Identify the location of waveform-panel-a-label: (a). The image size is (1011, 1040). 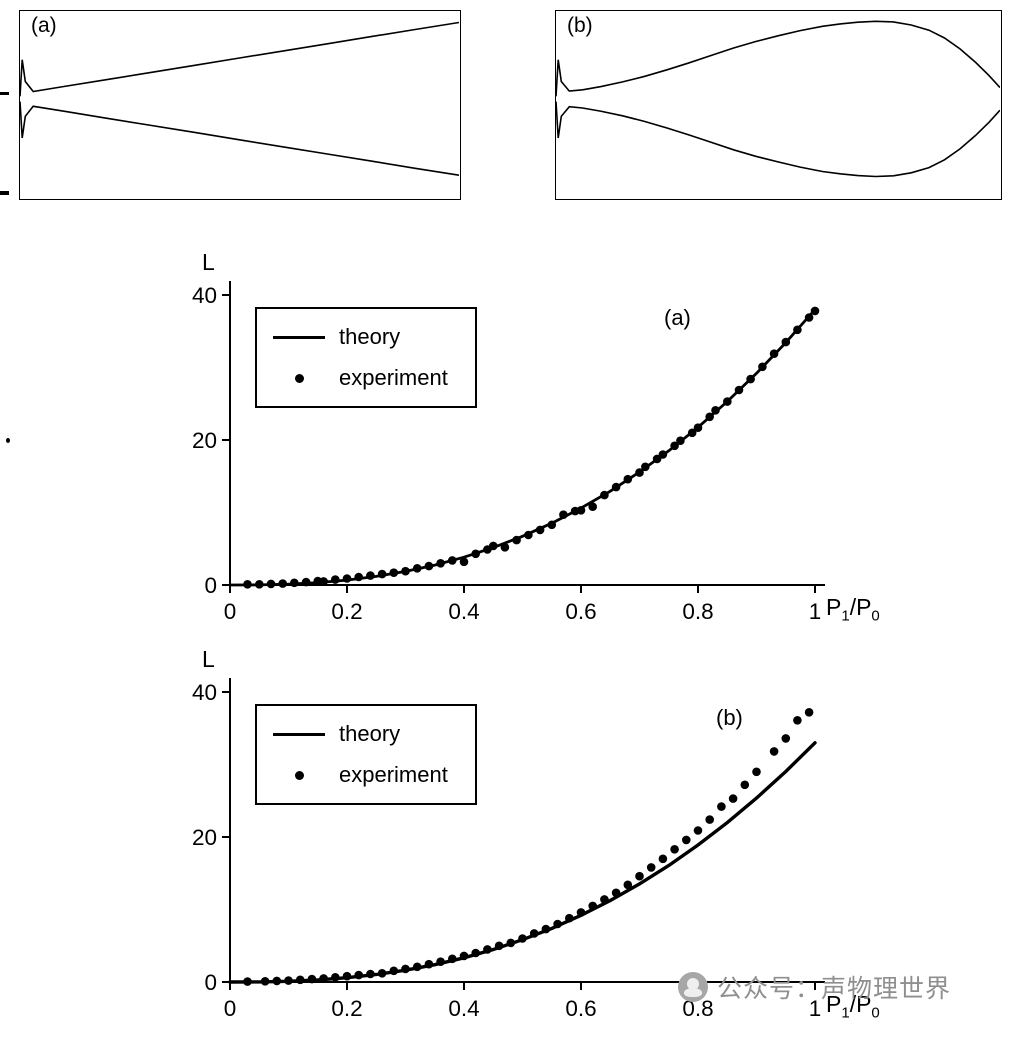
(44, 26).